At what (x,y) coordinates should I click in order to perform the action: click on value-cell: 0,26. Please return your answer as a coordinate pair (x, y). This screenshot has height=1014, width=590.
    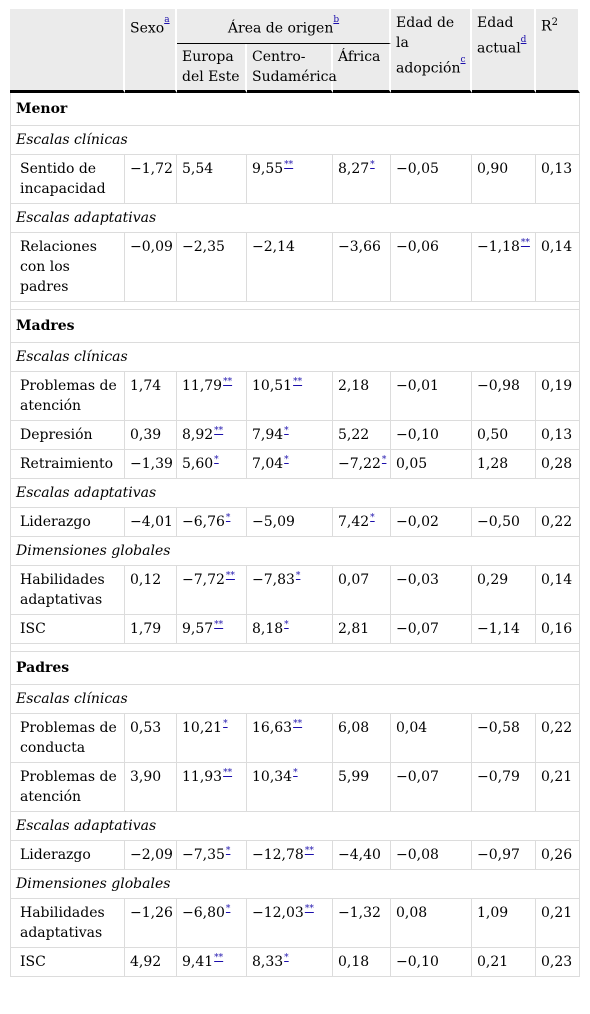
    Looking at the image, I should click on (558, 855).